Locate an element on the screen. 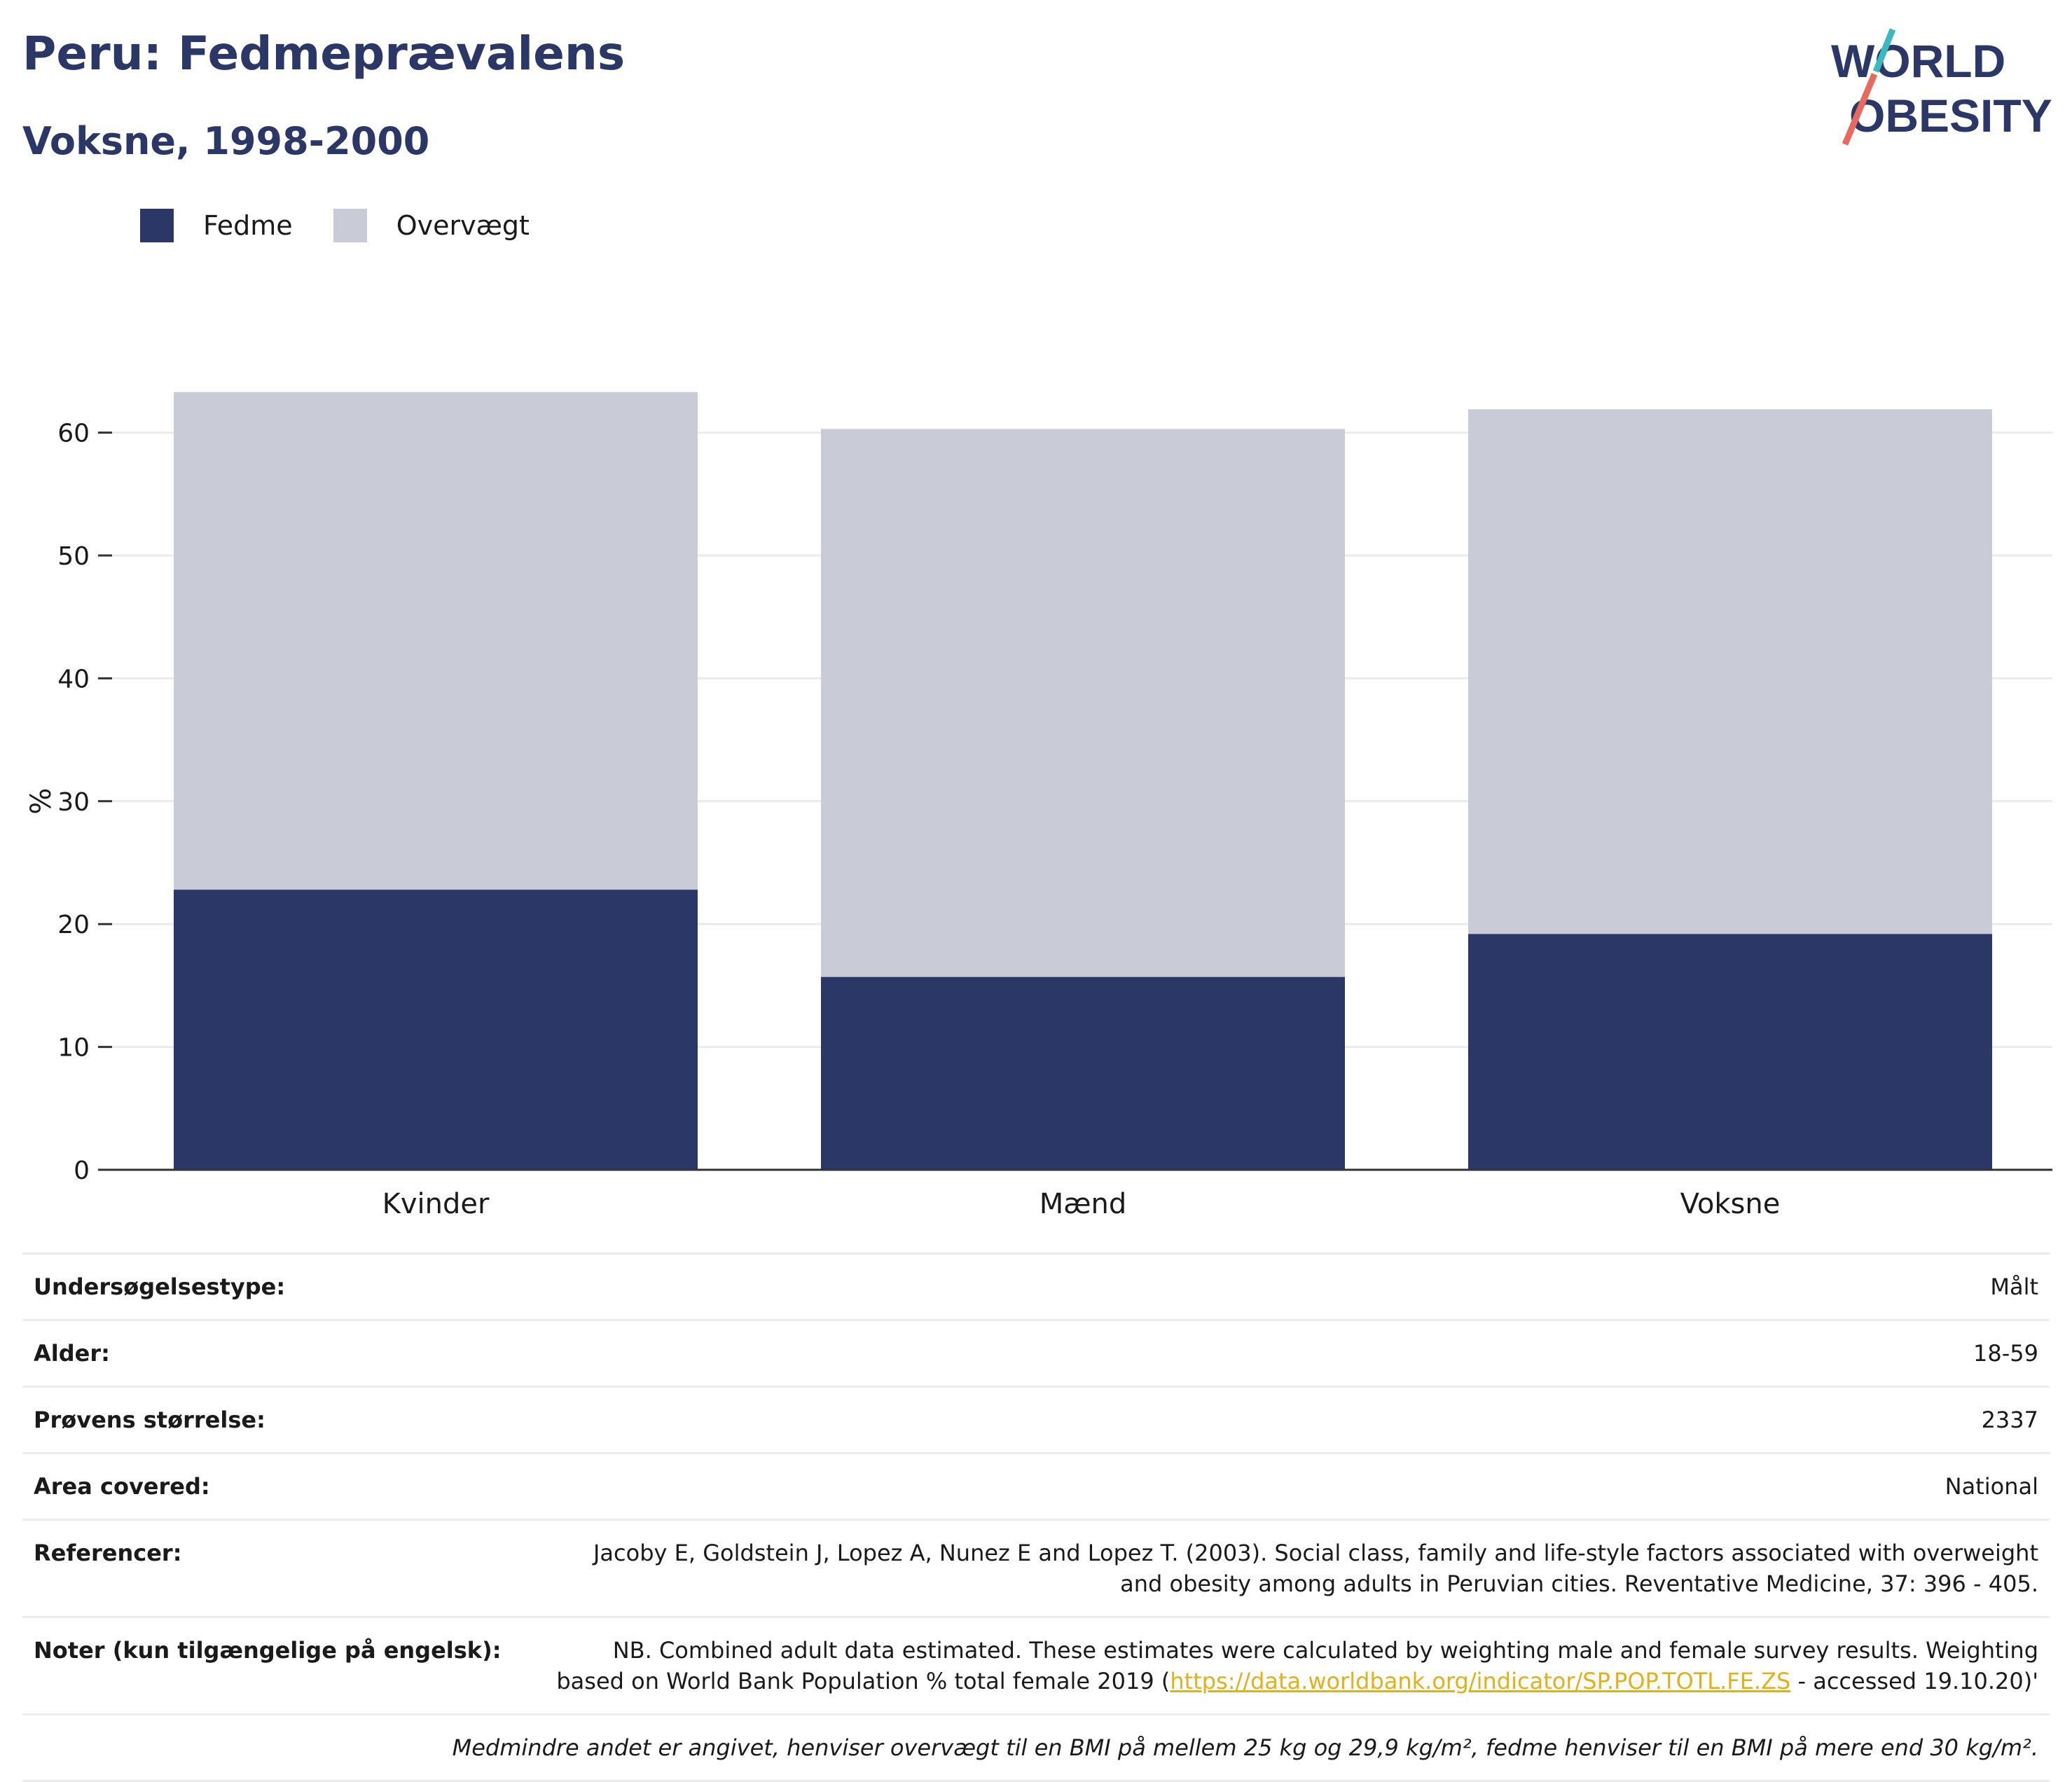  logo-stroke-teal is located at coordinates (1884, 50).